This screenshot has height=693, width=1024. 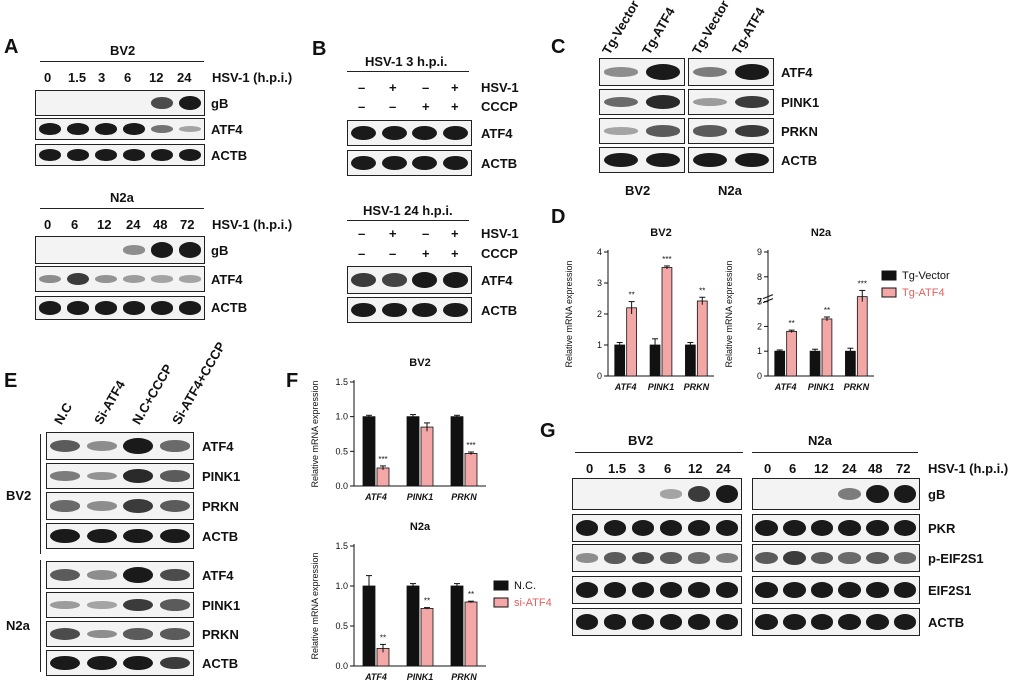 I want to click on e-bv2-pink1-label: PINK1, so click(x=221, y=476).